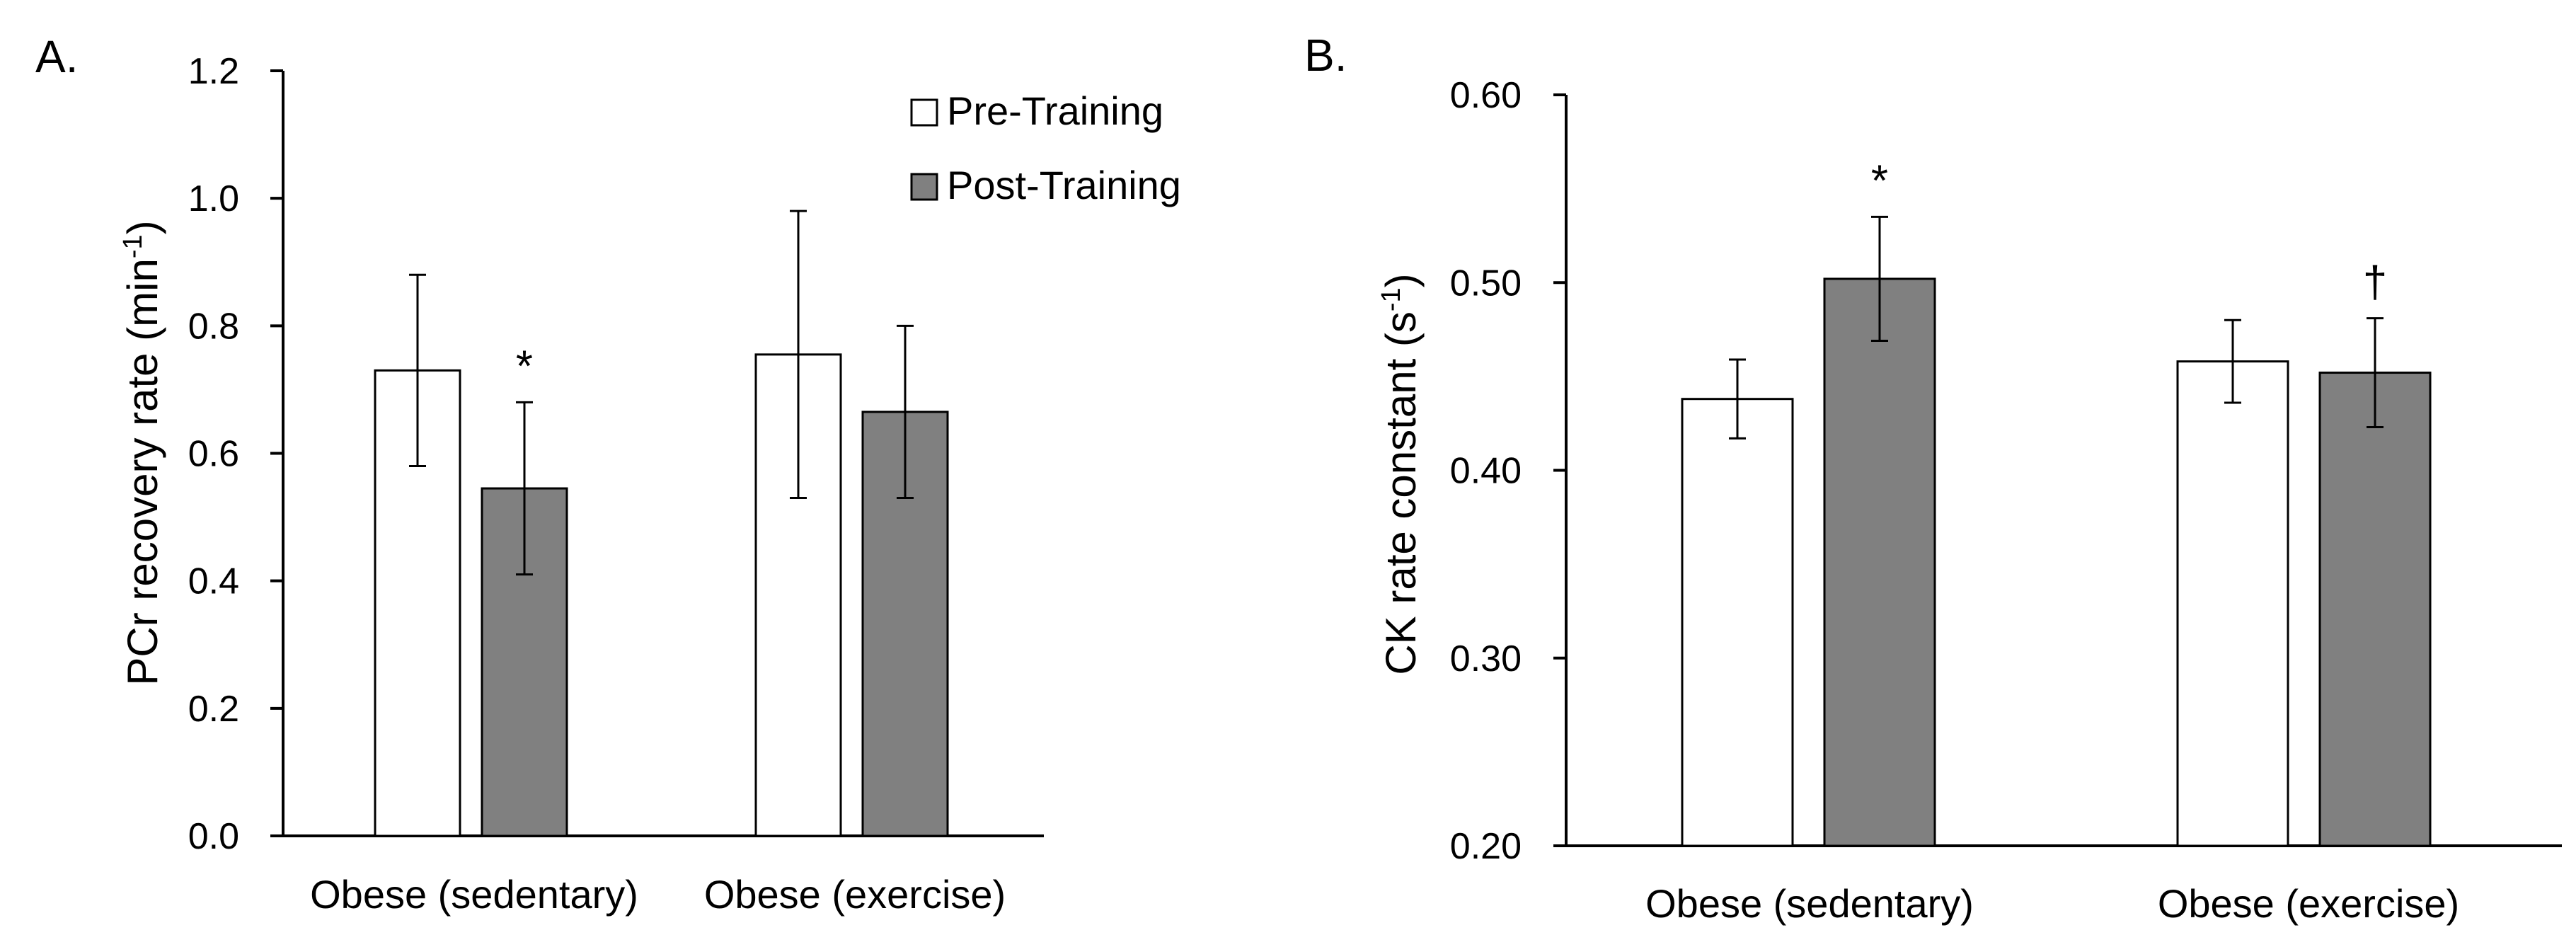 The width and height of the screenshot is (2576, 947). I want to click on significance-marker-b-0: *, so click(1880, 180).